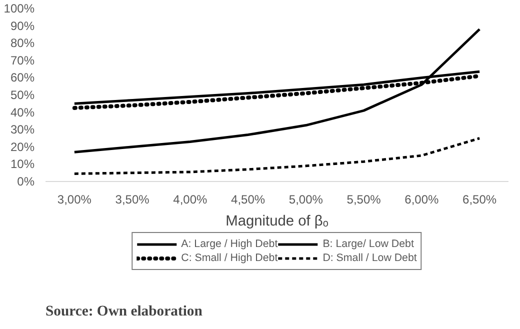  I want to click on y-tick-label: 10%, so click(22, 164).